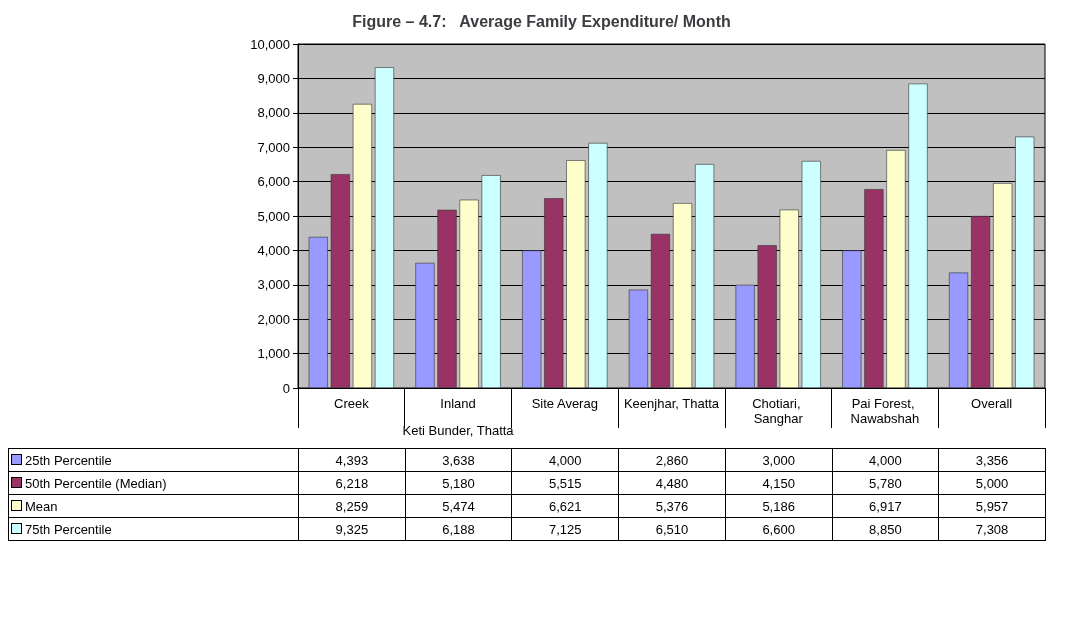 The width and height of the screenshot is (1083, 642). What do you see at coordinates (779, 460) in the screenshot?
I see `data-label: 3,000` at bounding box center [779, 460].